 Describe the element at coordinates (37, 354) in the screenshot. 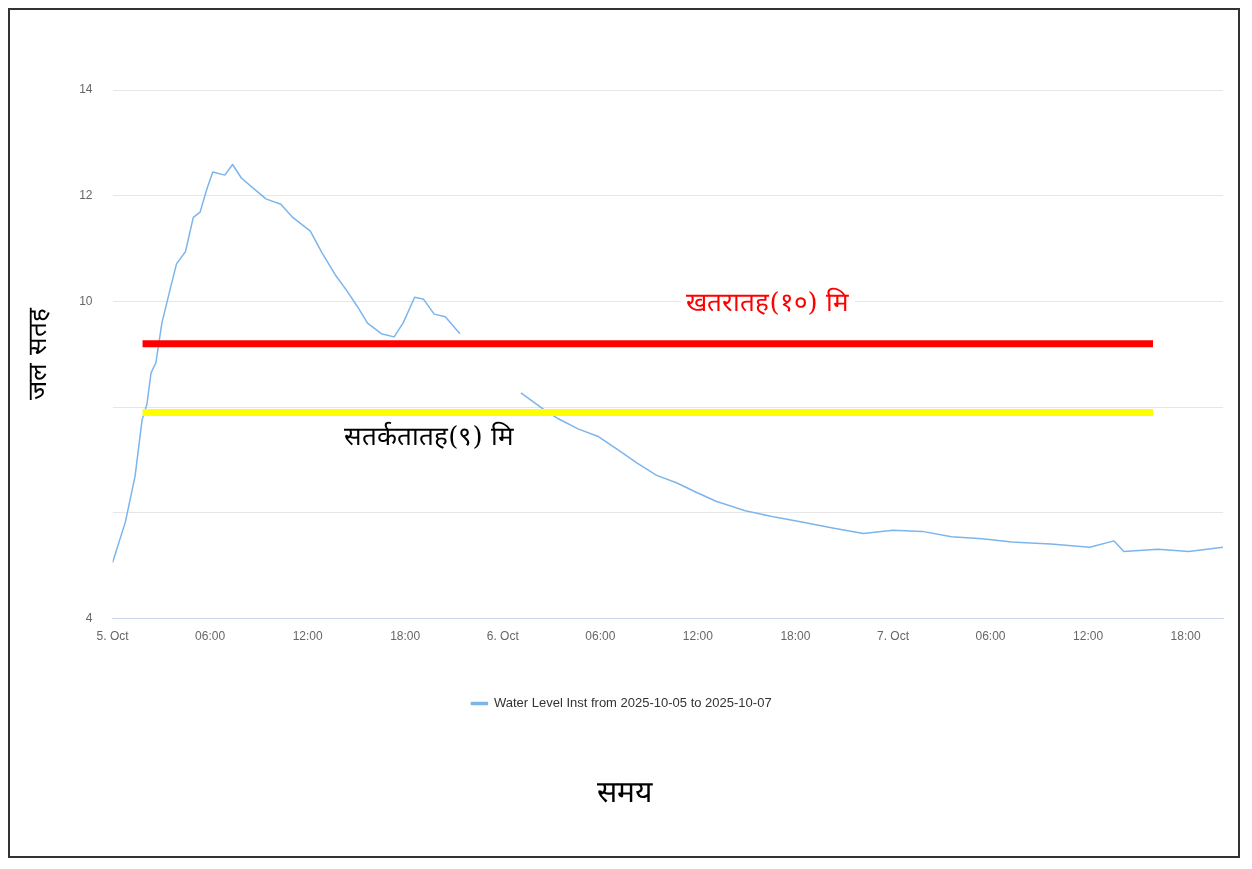

I see `y-axis-title: जल सतह` at that location.